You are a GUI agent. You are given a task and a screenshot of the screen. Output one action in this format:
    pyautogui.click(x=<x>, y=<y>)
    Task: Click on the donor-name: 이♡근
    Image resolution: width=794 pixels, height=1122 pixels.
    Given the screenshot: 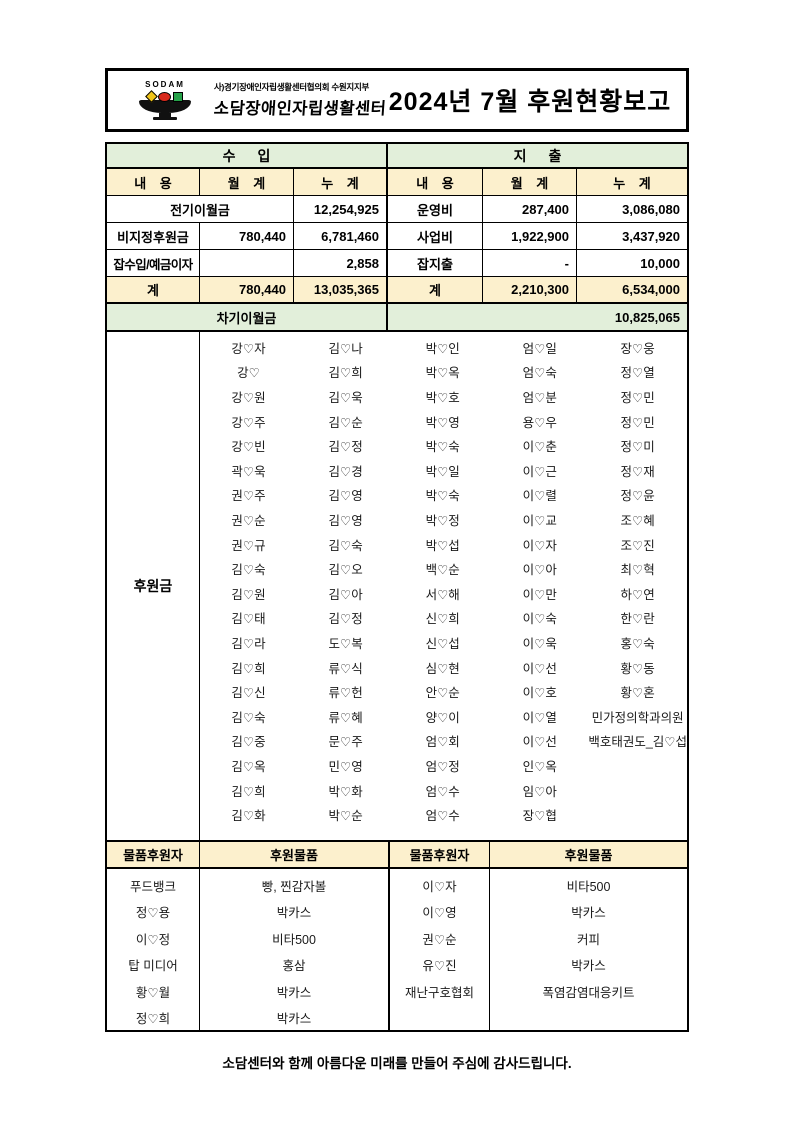 What is the action you would take?
    pyautogui.click(x=539, y=471)
    